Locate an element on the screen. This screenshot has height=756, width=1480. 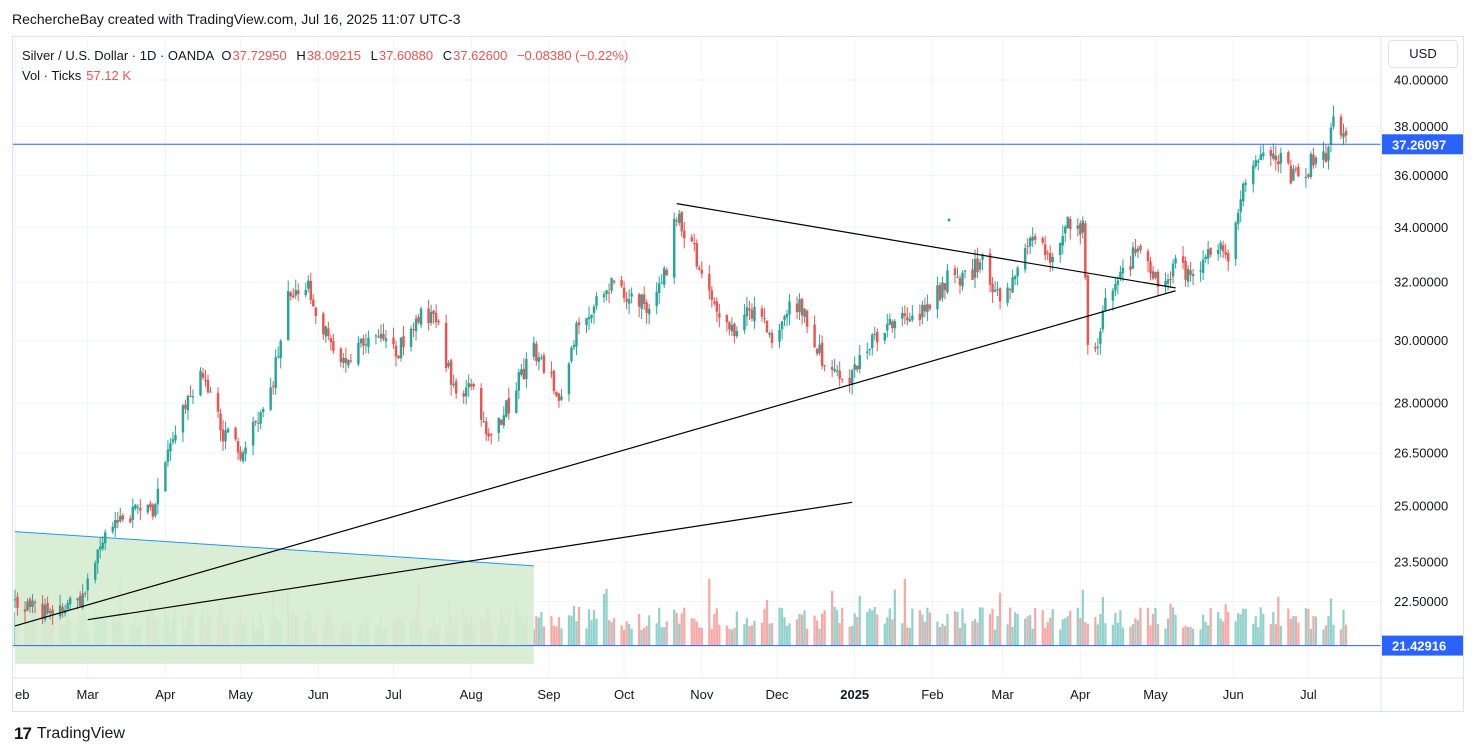
price-label-text: 21.42916 is located at coordinates (1419, 646).